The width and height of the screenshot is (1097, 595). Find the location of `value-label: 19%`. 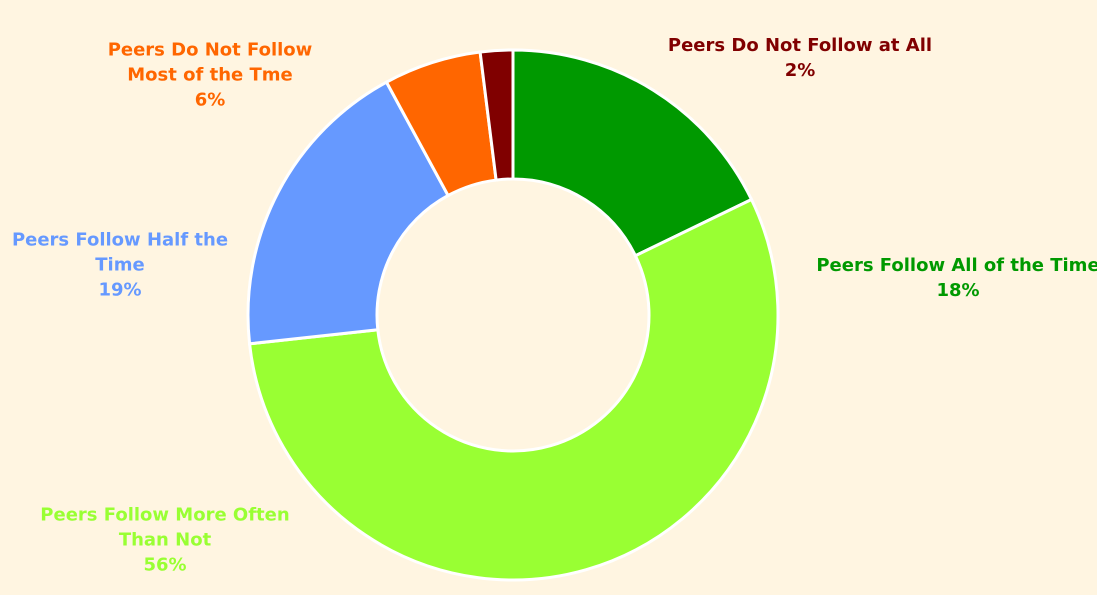

value-label: 19% is located at coordinates (120, 290).